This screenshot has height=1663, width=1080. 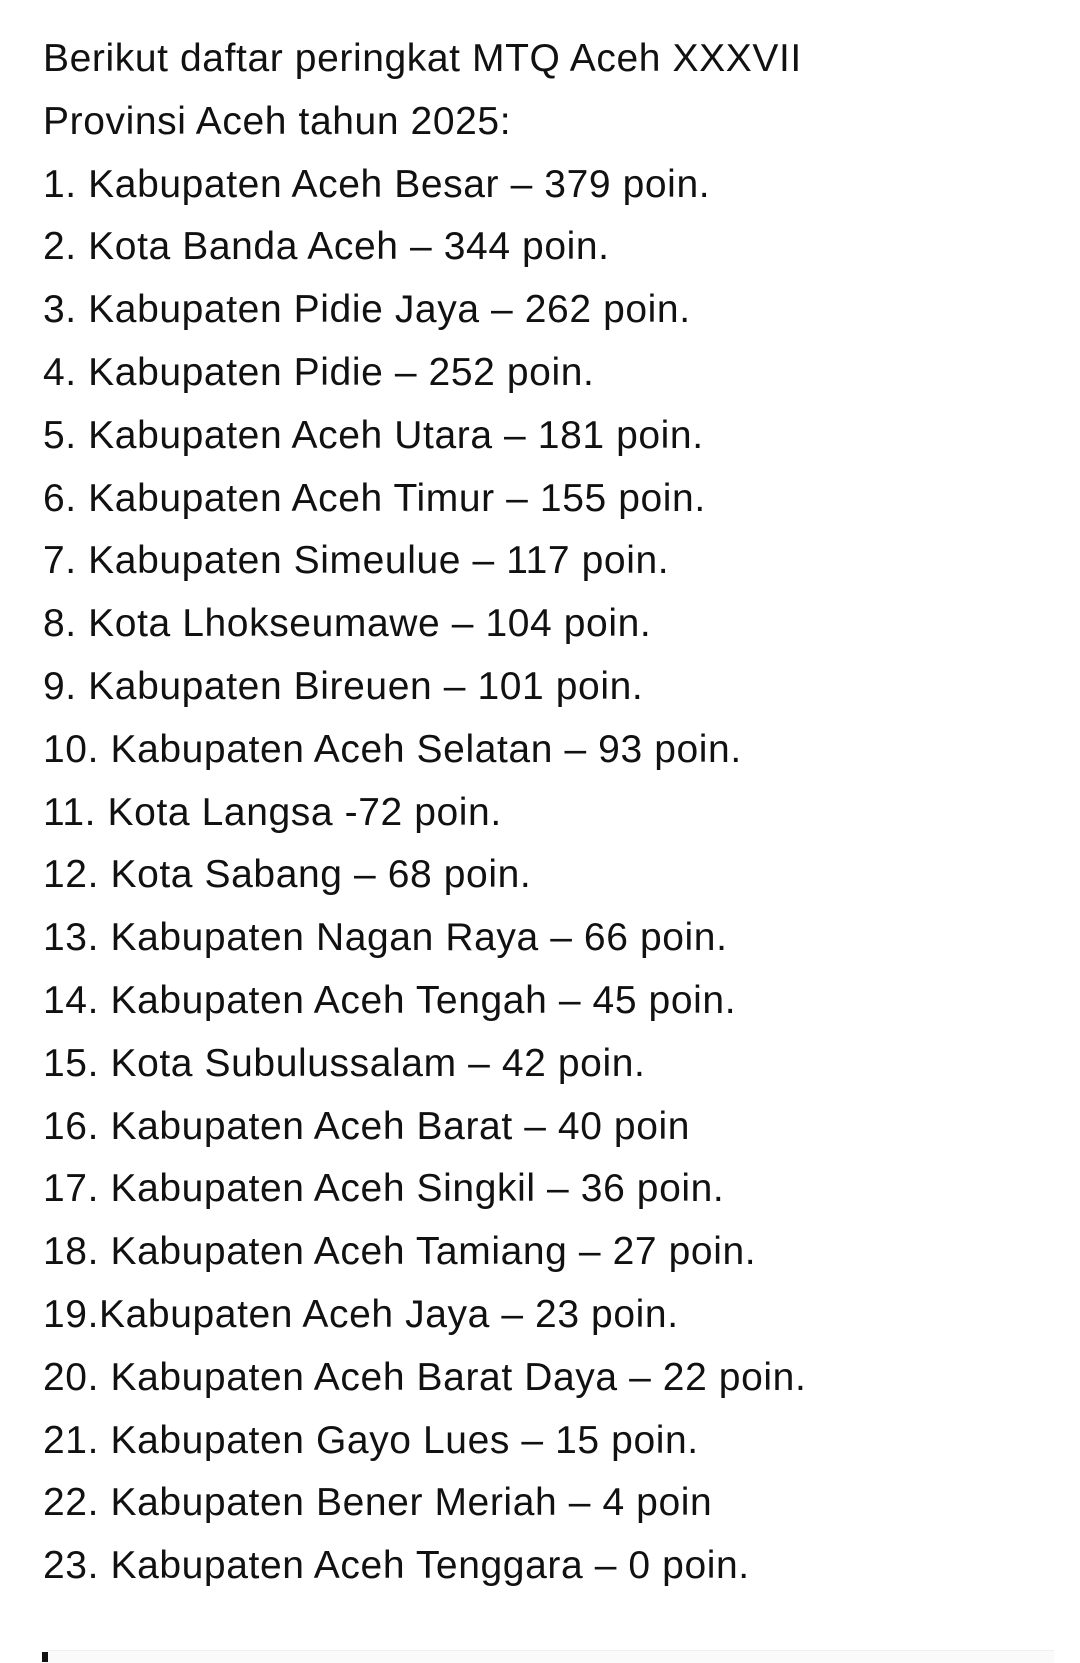 I want to click on ranking-item: 12. Kota Sabang – 68 poin., so click(x=287, y=875).